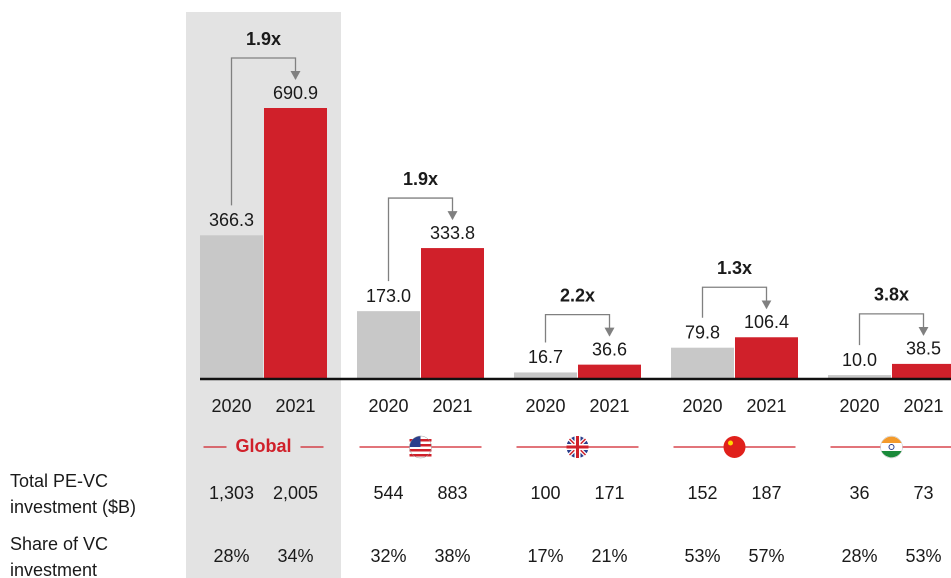  What do you see at coordinates (452, 493) in the screenshot?
I see `table-cell: 883` at bounding box center [452, 493].